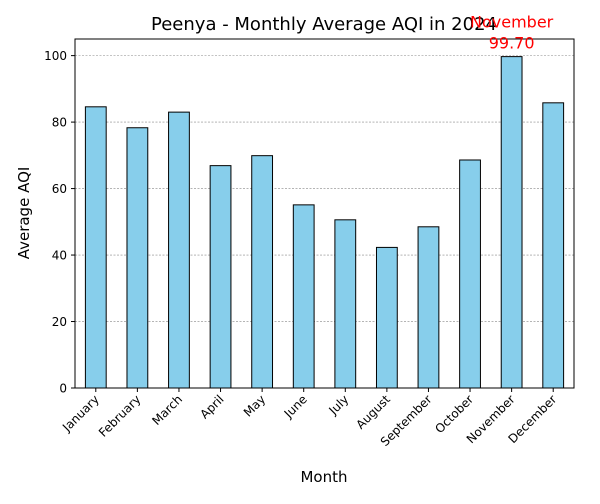 This screenshot has width=600, height=504. What do you see at coordinates (59, 322) in the screenshot?
I see `y-tick-label: 20` at bounding box center [59, 322].